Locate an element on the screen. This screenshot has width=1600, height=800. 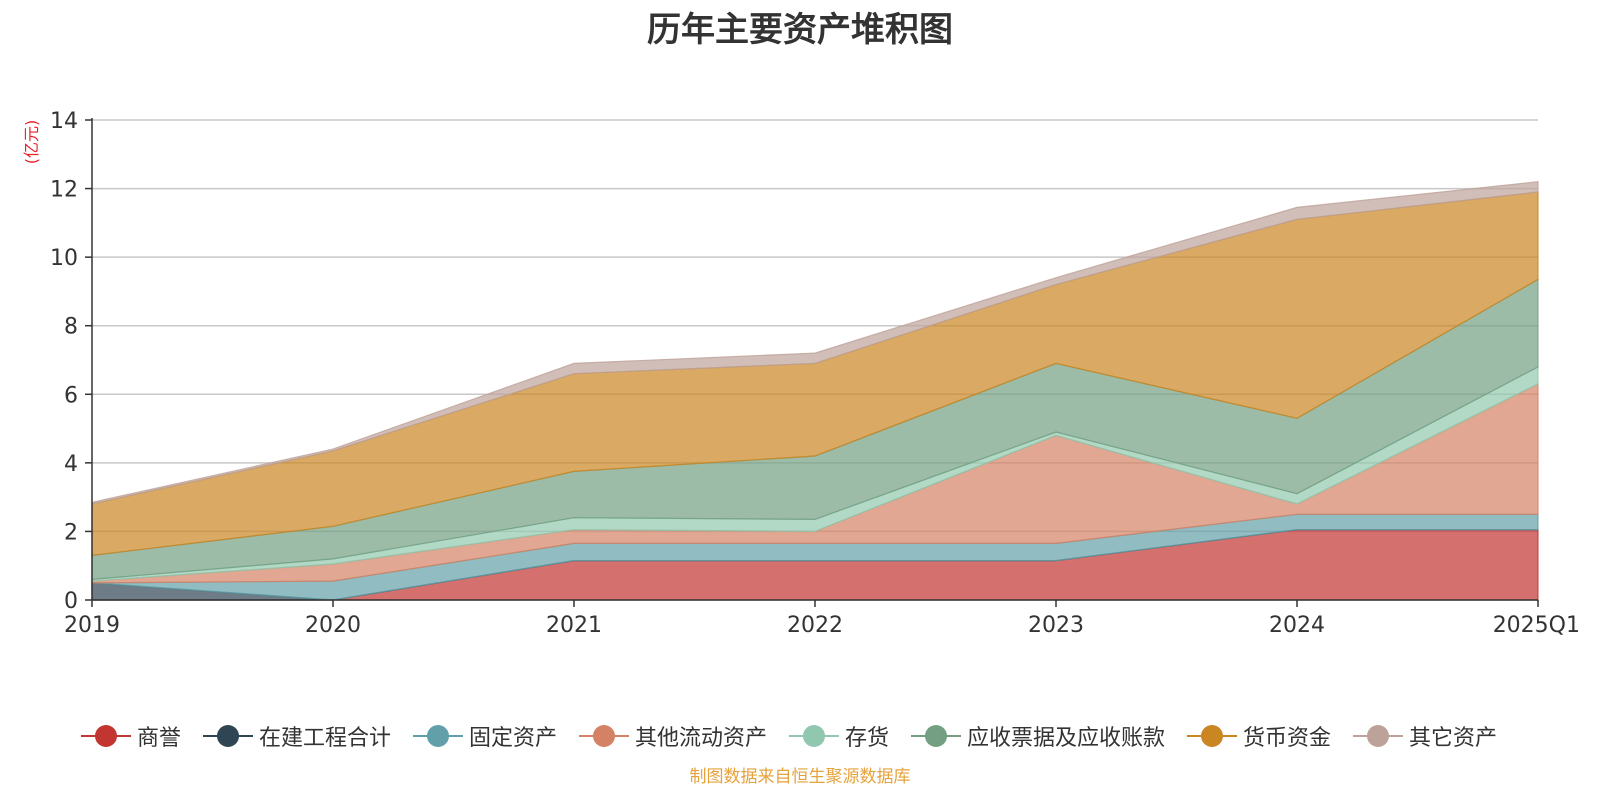
legend-label: 商誉 is located at coordinates (158, 738).